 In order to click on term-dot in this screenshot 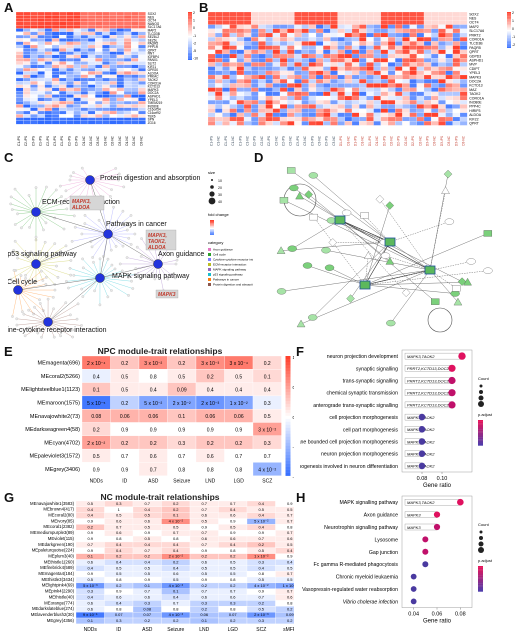, I will do `click(452, 393)`.